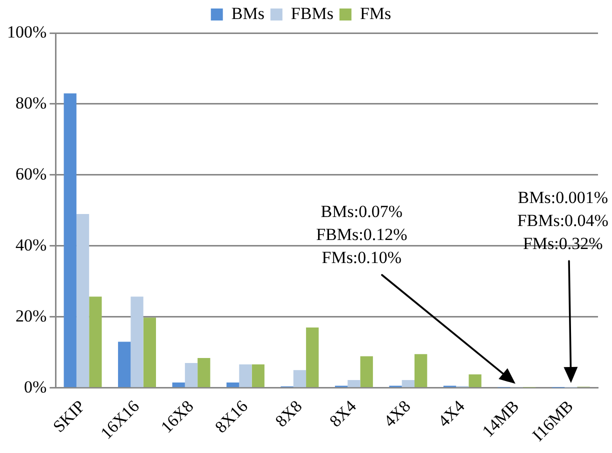 This screenshot has height=453, width=612. What do you see at coordinates (31, 244) in the screenshot?
I see `y-tick-label: 40%` at bounding box center [31, 244].